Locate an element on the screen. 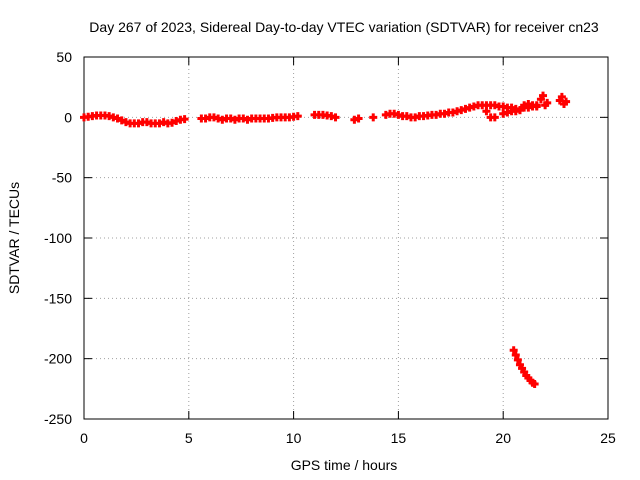  y-axis-label: SDTVAR / TECUs is located at coordinates (14, 238).